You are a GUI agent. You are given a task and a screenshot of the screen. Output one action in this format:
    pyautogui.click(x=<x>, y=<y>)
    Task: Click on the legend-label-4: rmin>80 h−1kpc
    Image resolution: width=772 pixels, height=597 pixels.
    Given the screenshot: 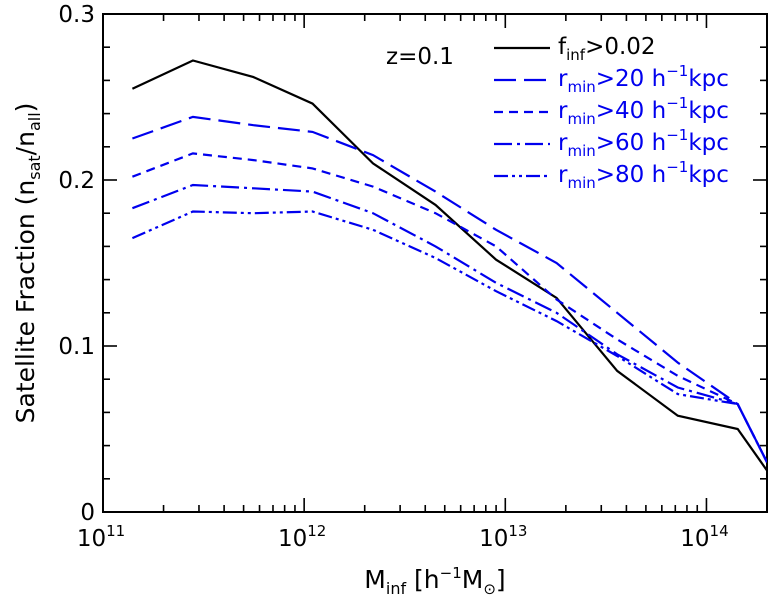 What is the action you would take?
    pyautogui.click(x=643, y=175)
    